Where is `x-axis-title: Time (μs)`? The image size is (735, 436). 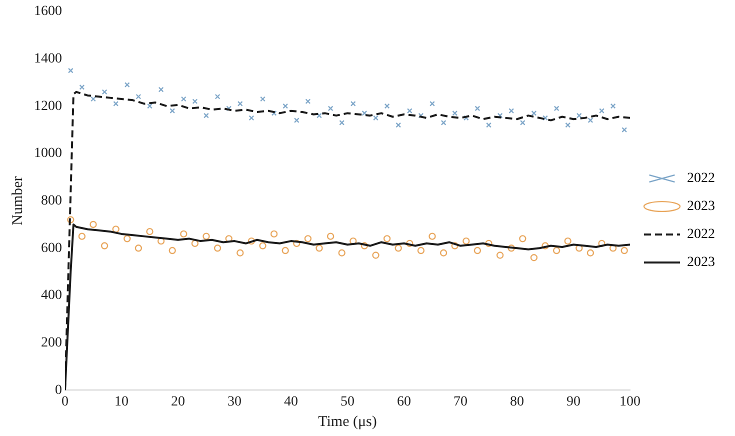
x-axis-title: Time (μs) is located at coordinates (347, 422).